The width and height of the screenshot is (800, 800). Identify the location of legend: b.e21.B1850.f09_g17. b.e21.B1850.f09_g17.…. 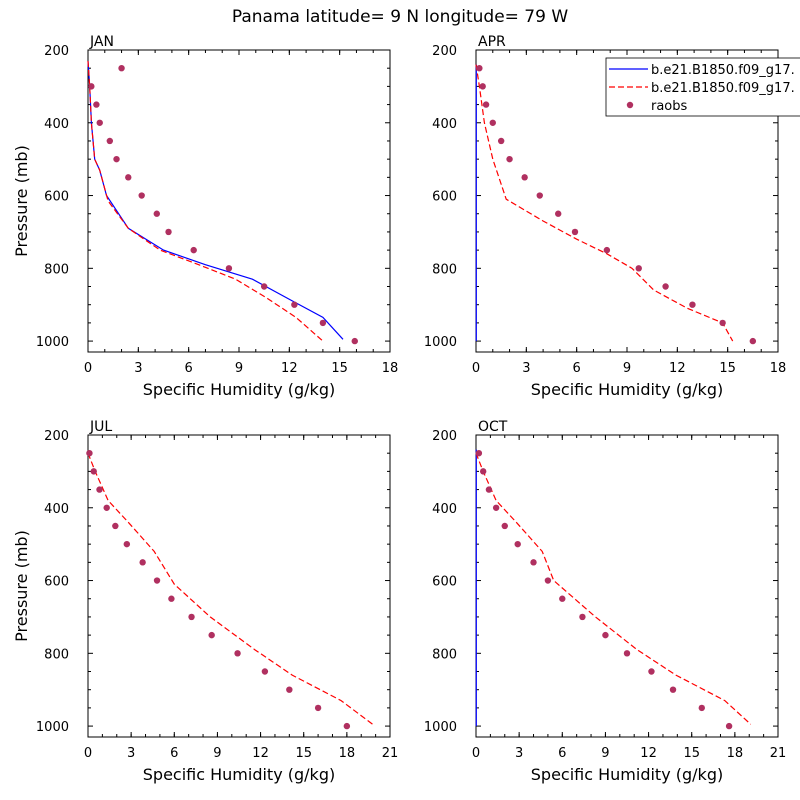
(702, 87).